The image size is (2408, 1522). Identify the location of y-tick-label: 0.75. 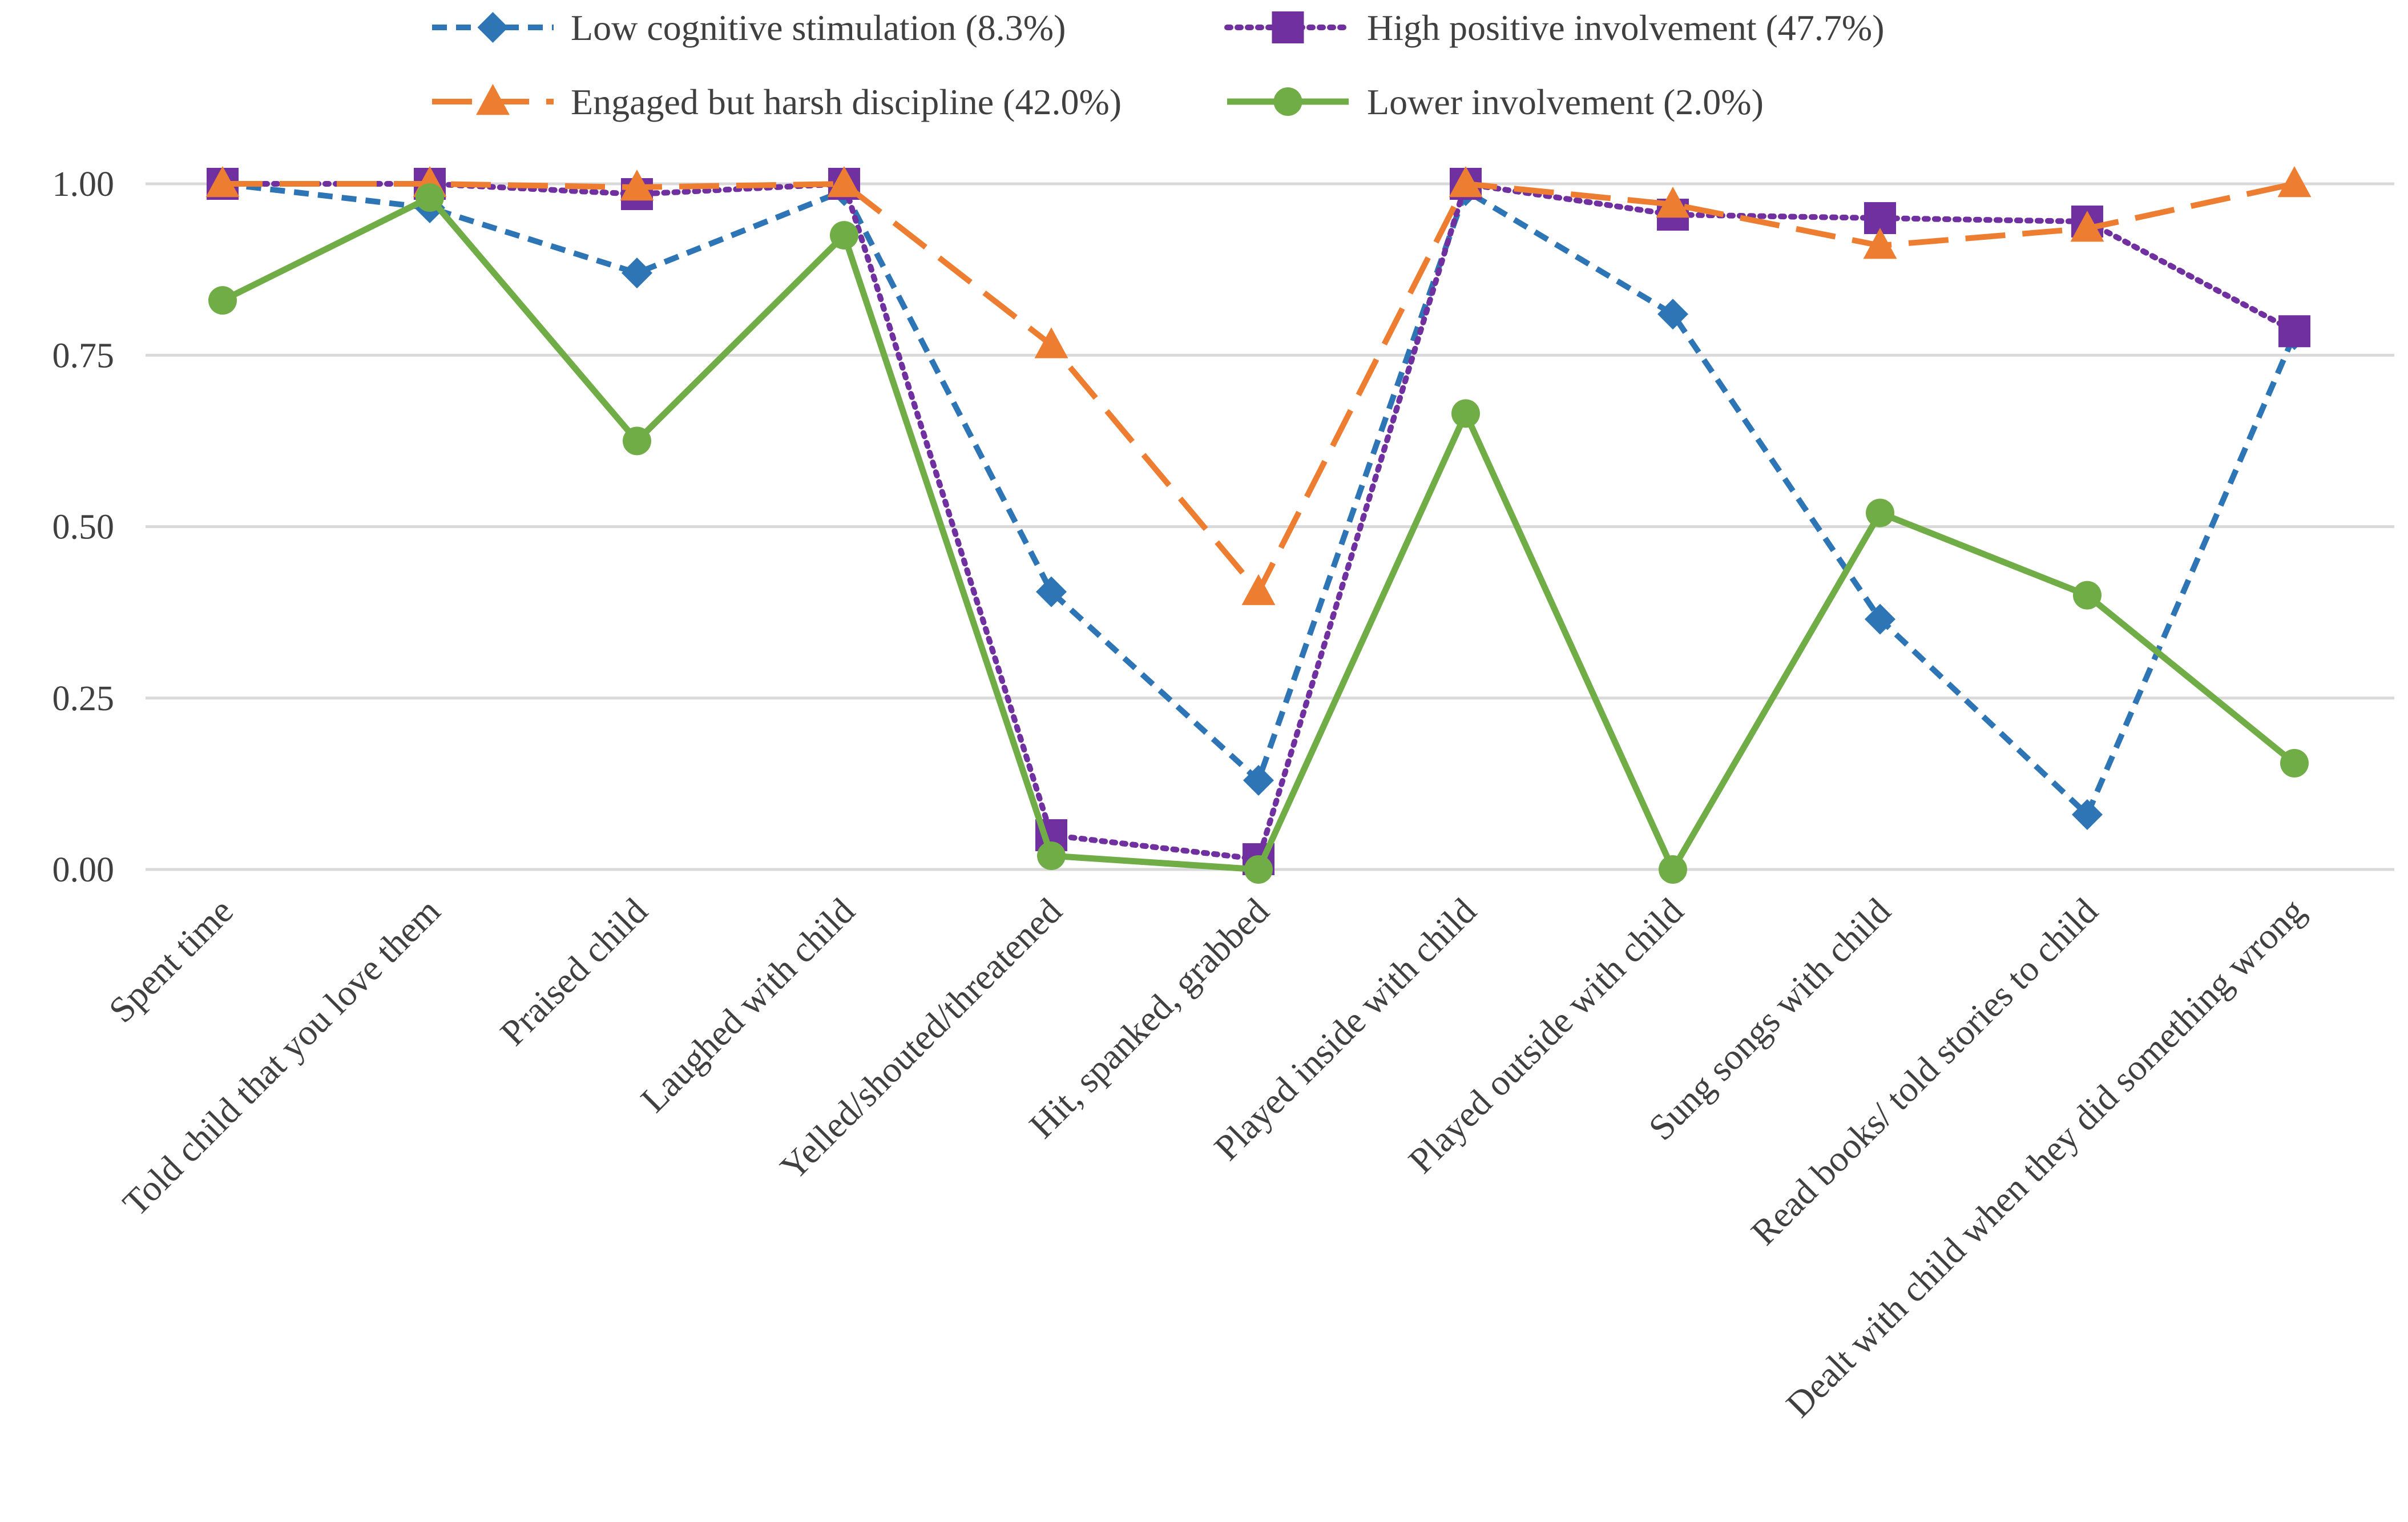
(84, 355).